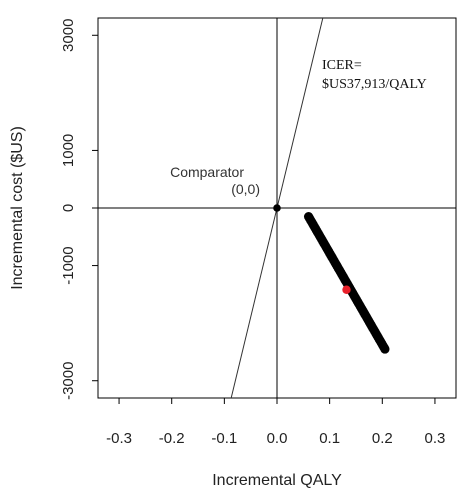 The width and height of the screenshot is (459, 490). I want to click on x-tick-label: -0.2, so click(172, 438).